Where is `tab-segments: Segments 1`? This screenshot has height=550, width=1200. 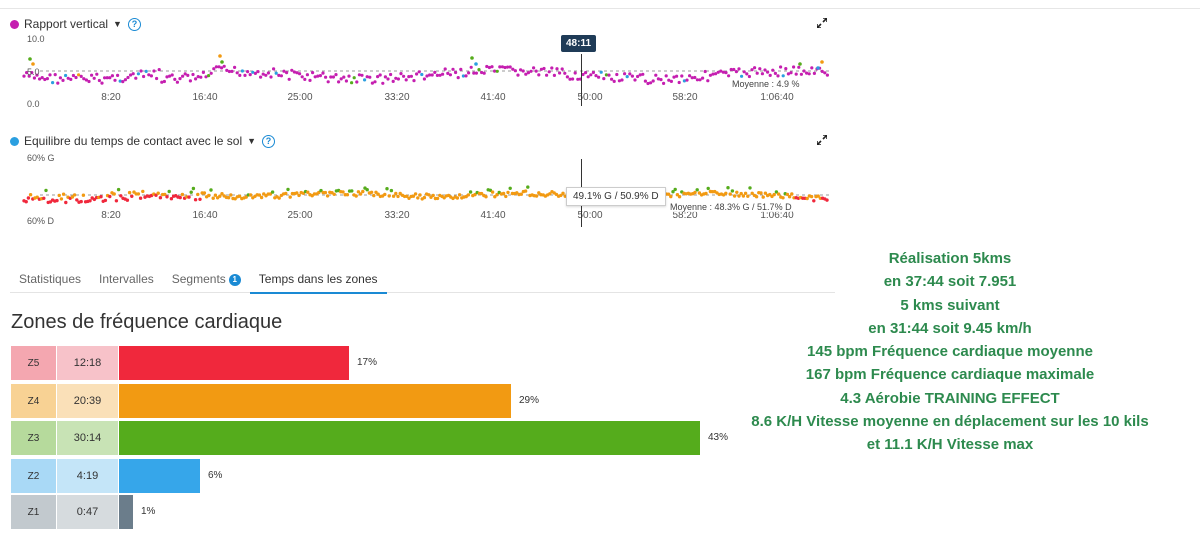
tab-segments: Segments 1 is located at coordinates (206, 279).